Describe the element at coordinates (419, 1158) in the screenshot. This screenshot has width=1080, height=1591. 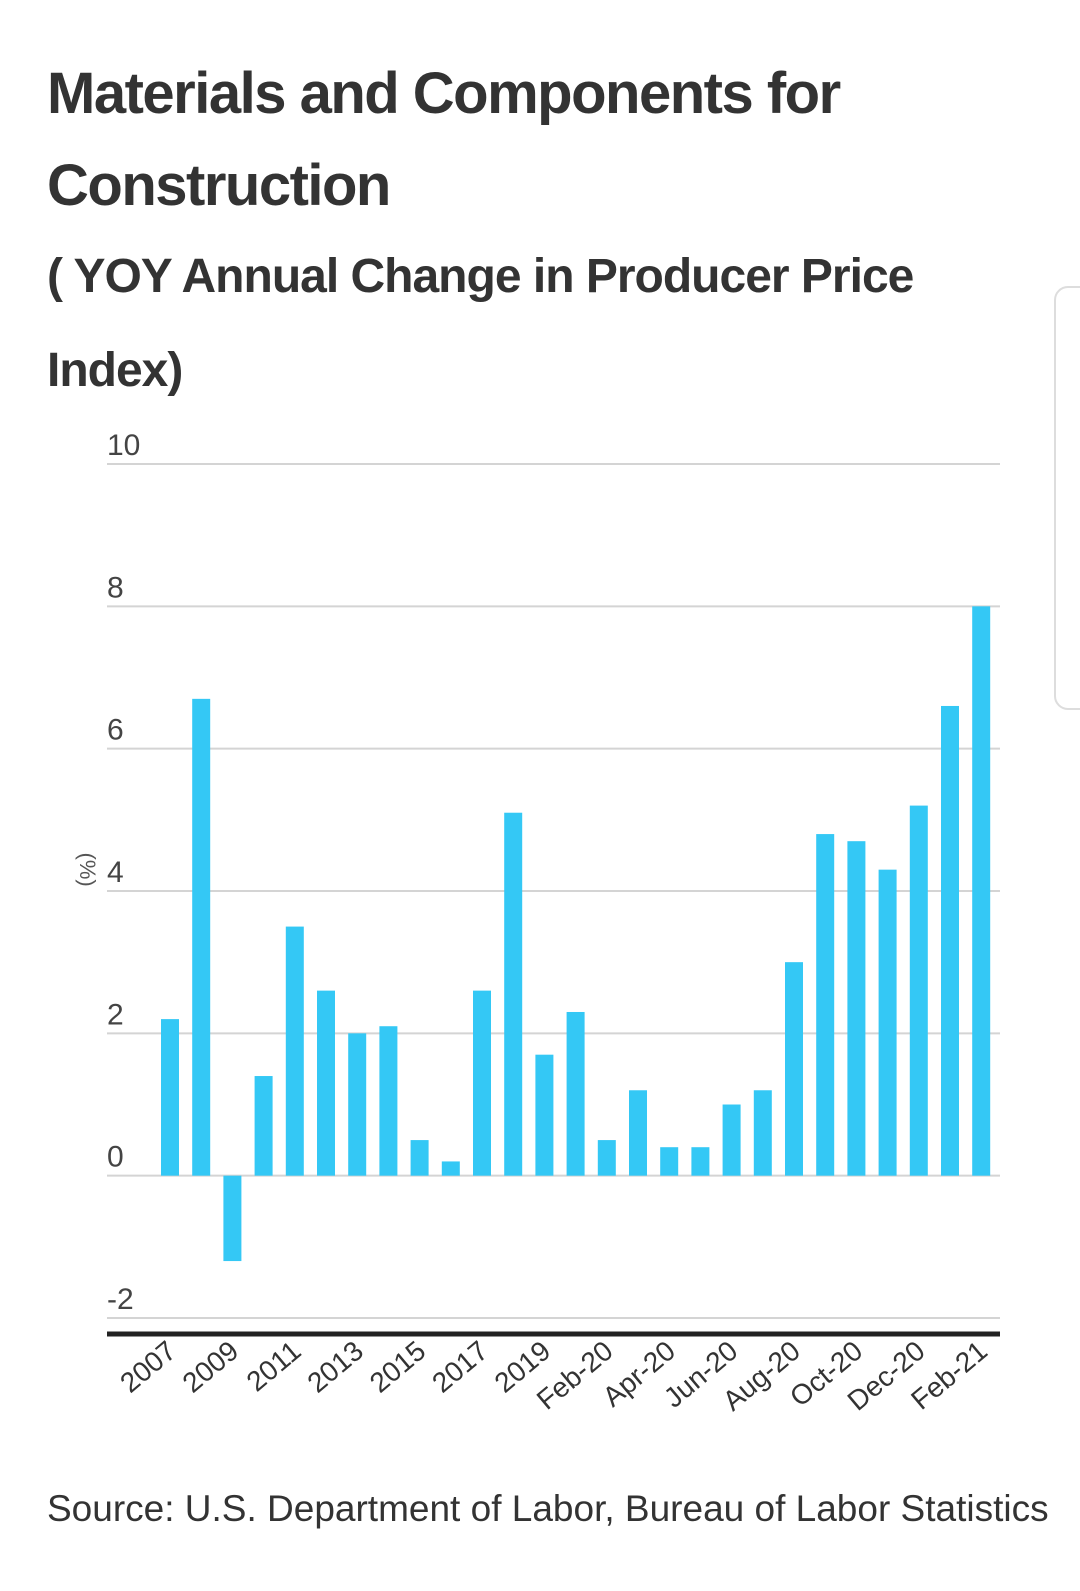
I see `bar-2015` at that location.